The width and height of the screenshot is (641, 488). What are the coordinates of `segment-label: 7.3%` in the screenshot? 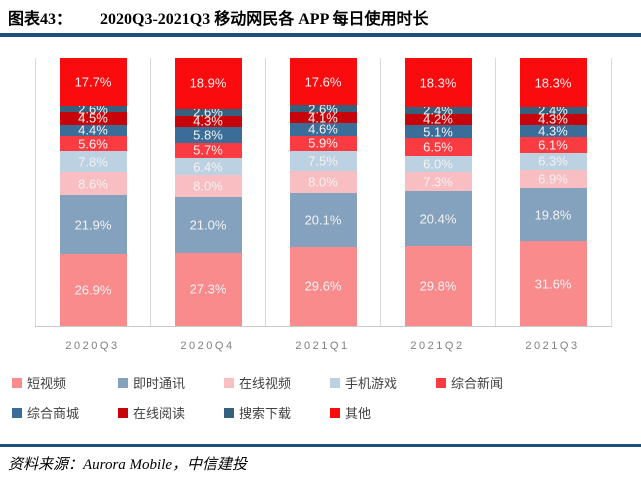 It's located at (438, 182).